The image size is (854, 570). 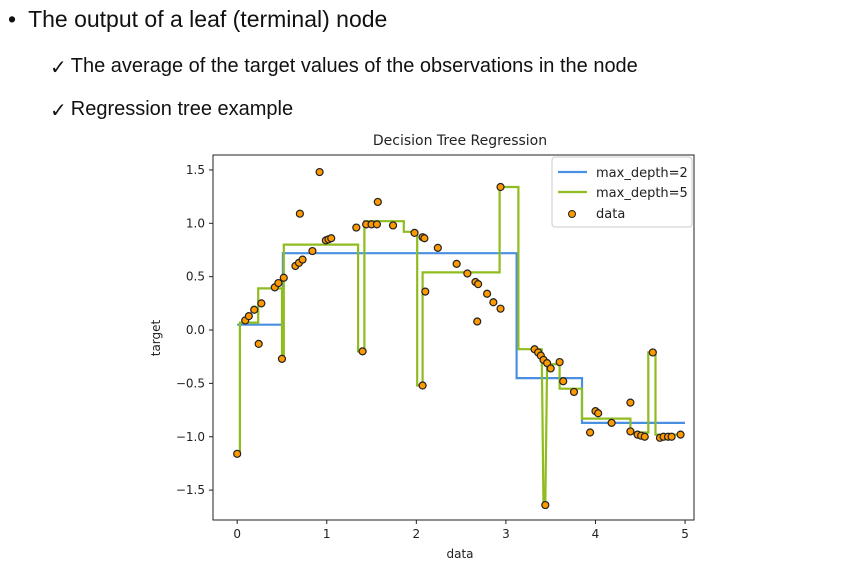 I want to click on legend: max_depth=2 max_depth=5 data, so click(x=622, y=192).